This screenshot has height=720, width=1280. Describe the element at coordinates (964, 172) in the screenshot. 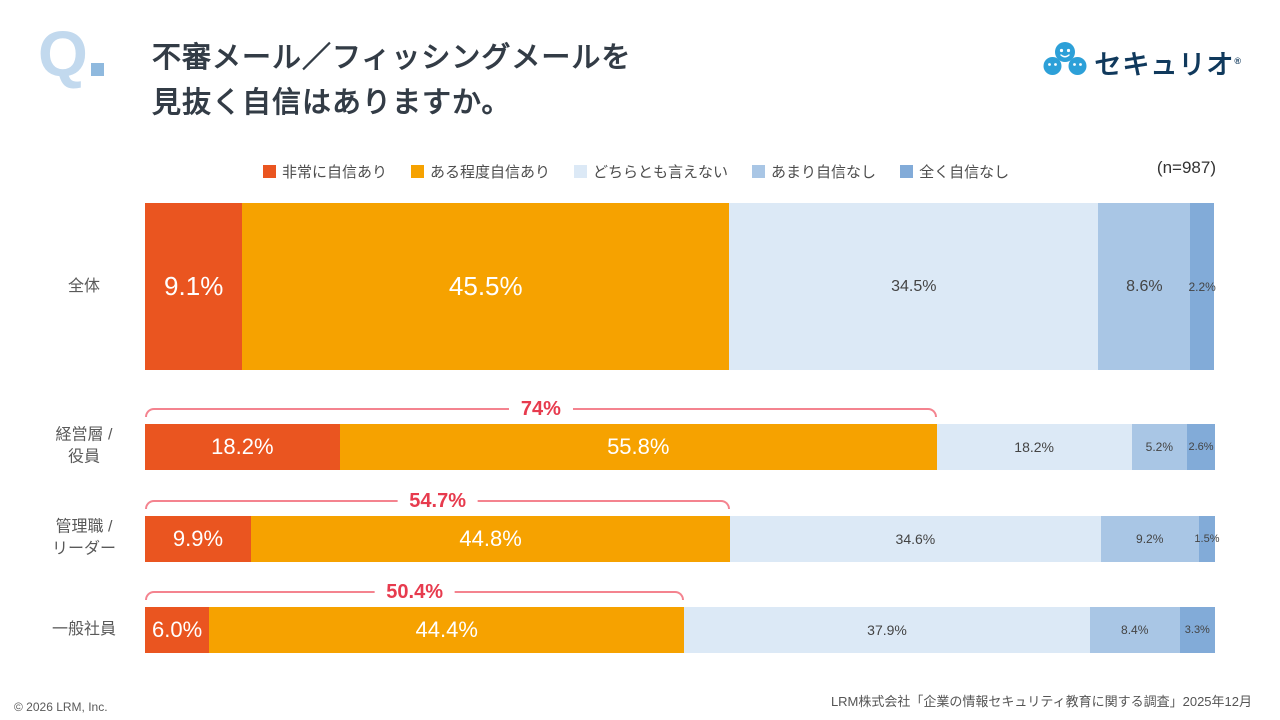

I see `legend-label: 全く自信なし` at that location.